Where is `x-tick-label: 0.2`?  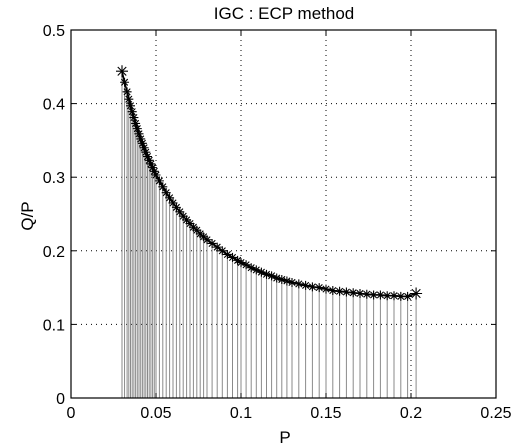
x-tick-label: 0.2 is located at coordinates (411, 413).